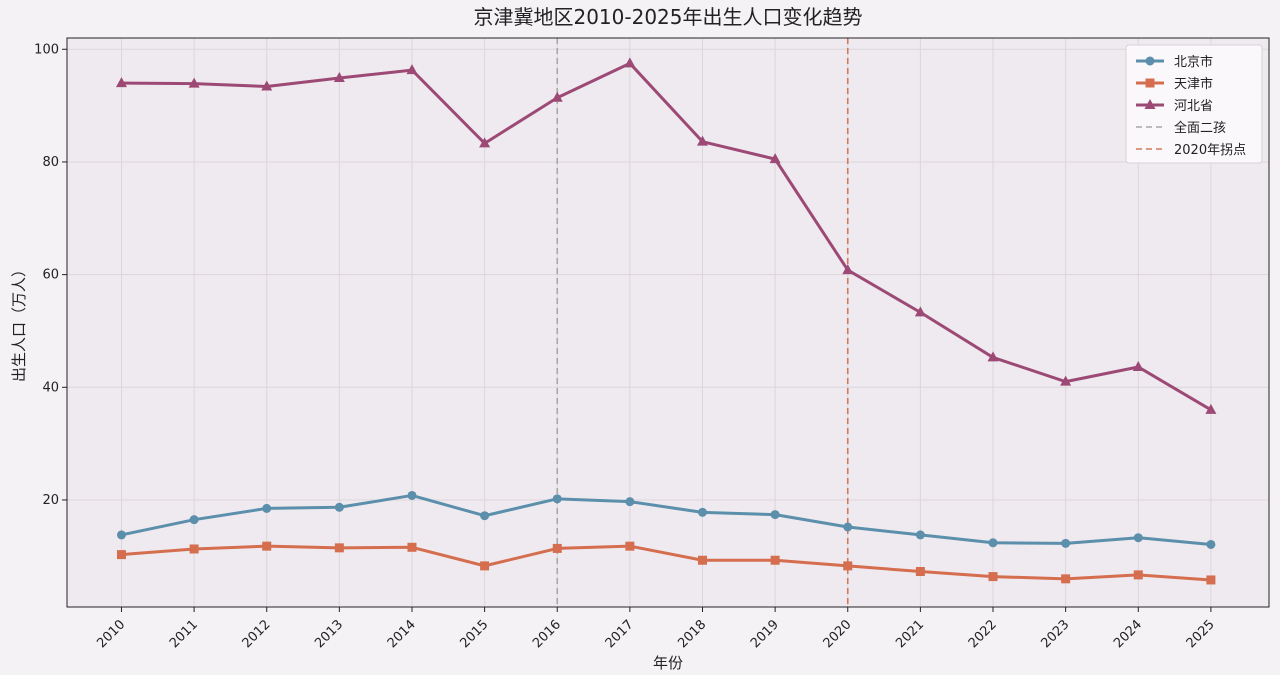 This screenshot has height=675, width=1280. I want to click on x-tick-label: 2010, so click(111, 634).